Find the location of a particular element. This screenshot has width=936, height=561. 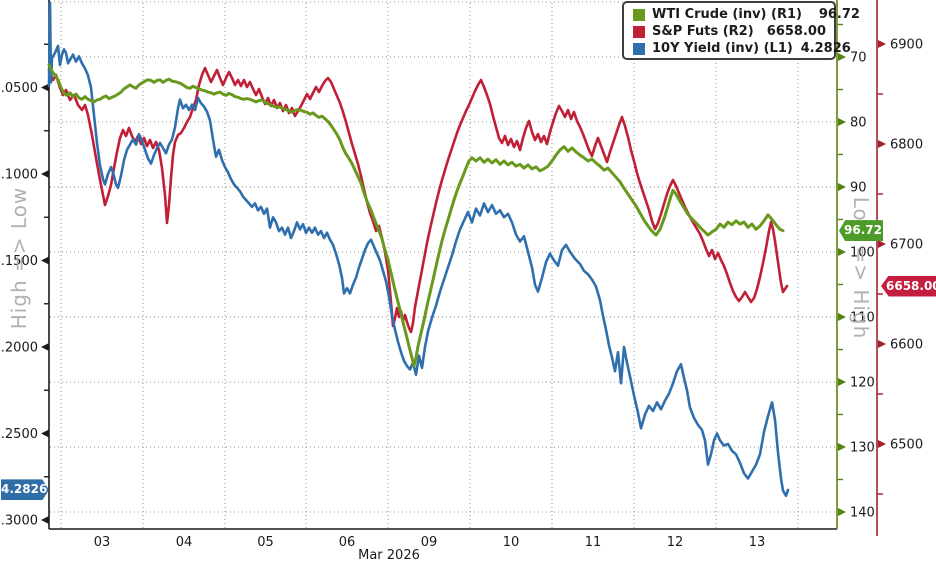

sp-last-value-badge: 6658.00 is located at coordinates (908, 286).